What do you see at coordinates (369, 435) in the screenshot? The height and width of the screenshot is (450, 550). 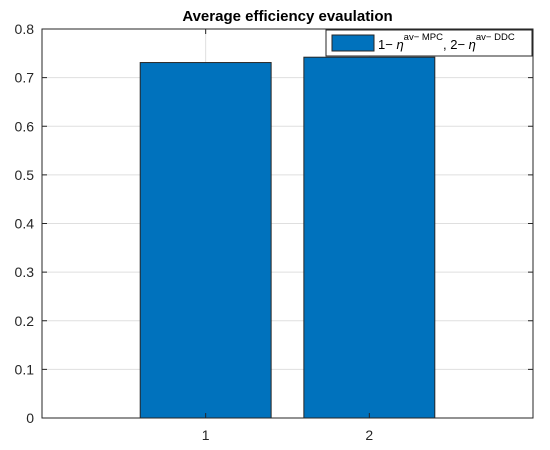 I see `x-tick-label: 2` at bounding box center [369, 435].